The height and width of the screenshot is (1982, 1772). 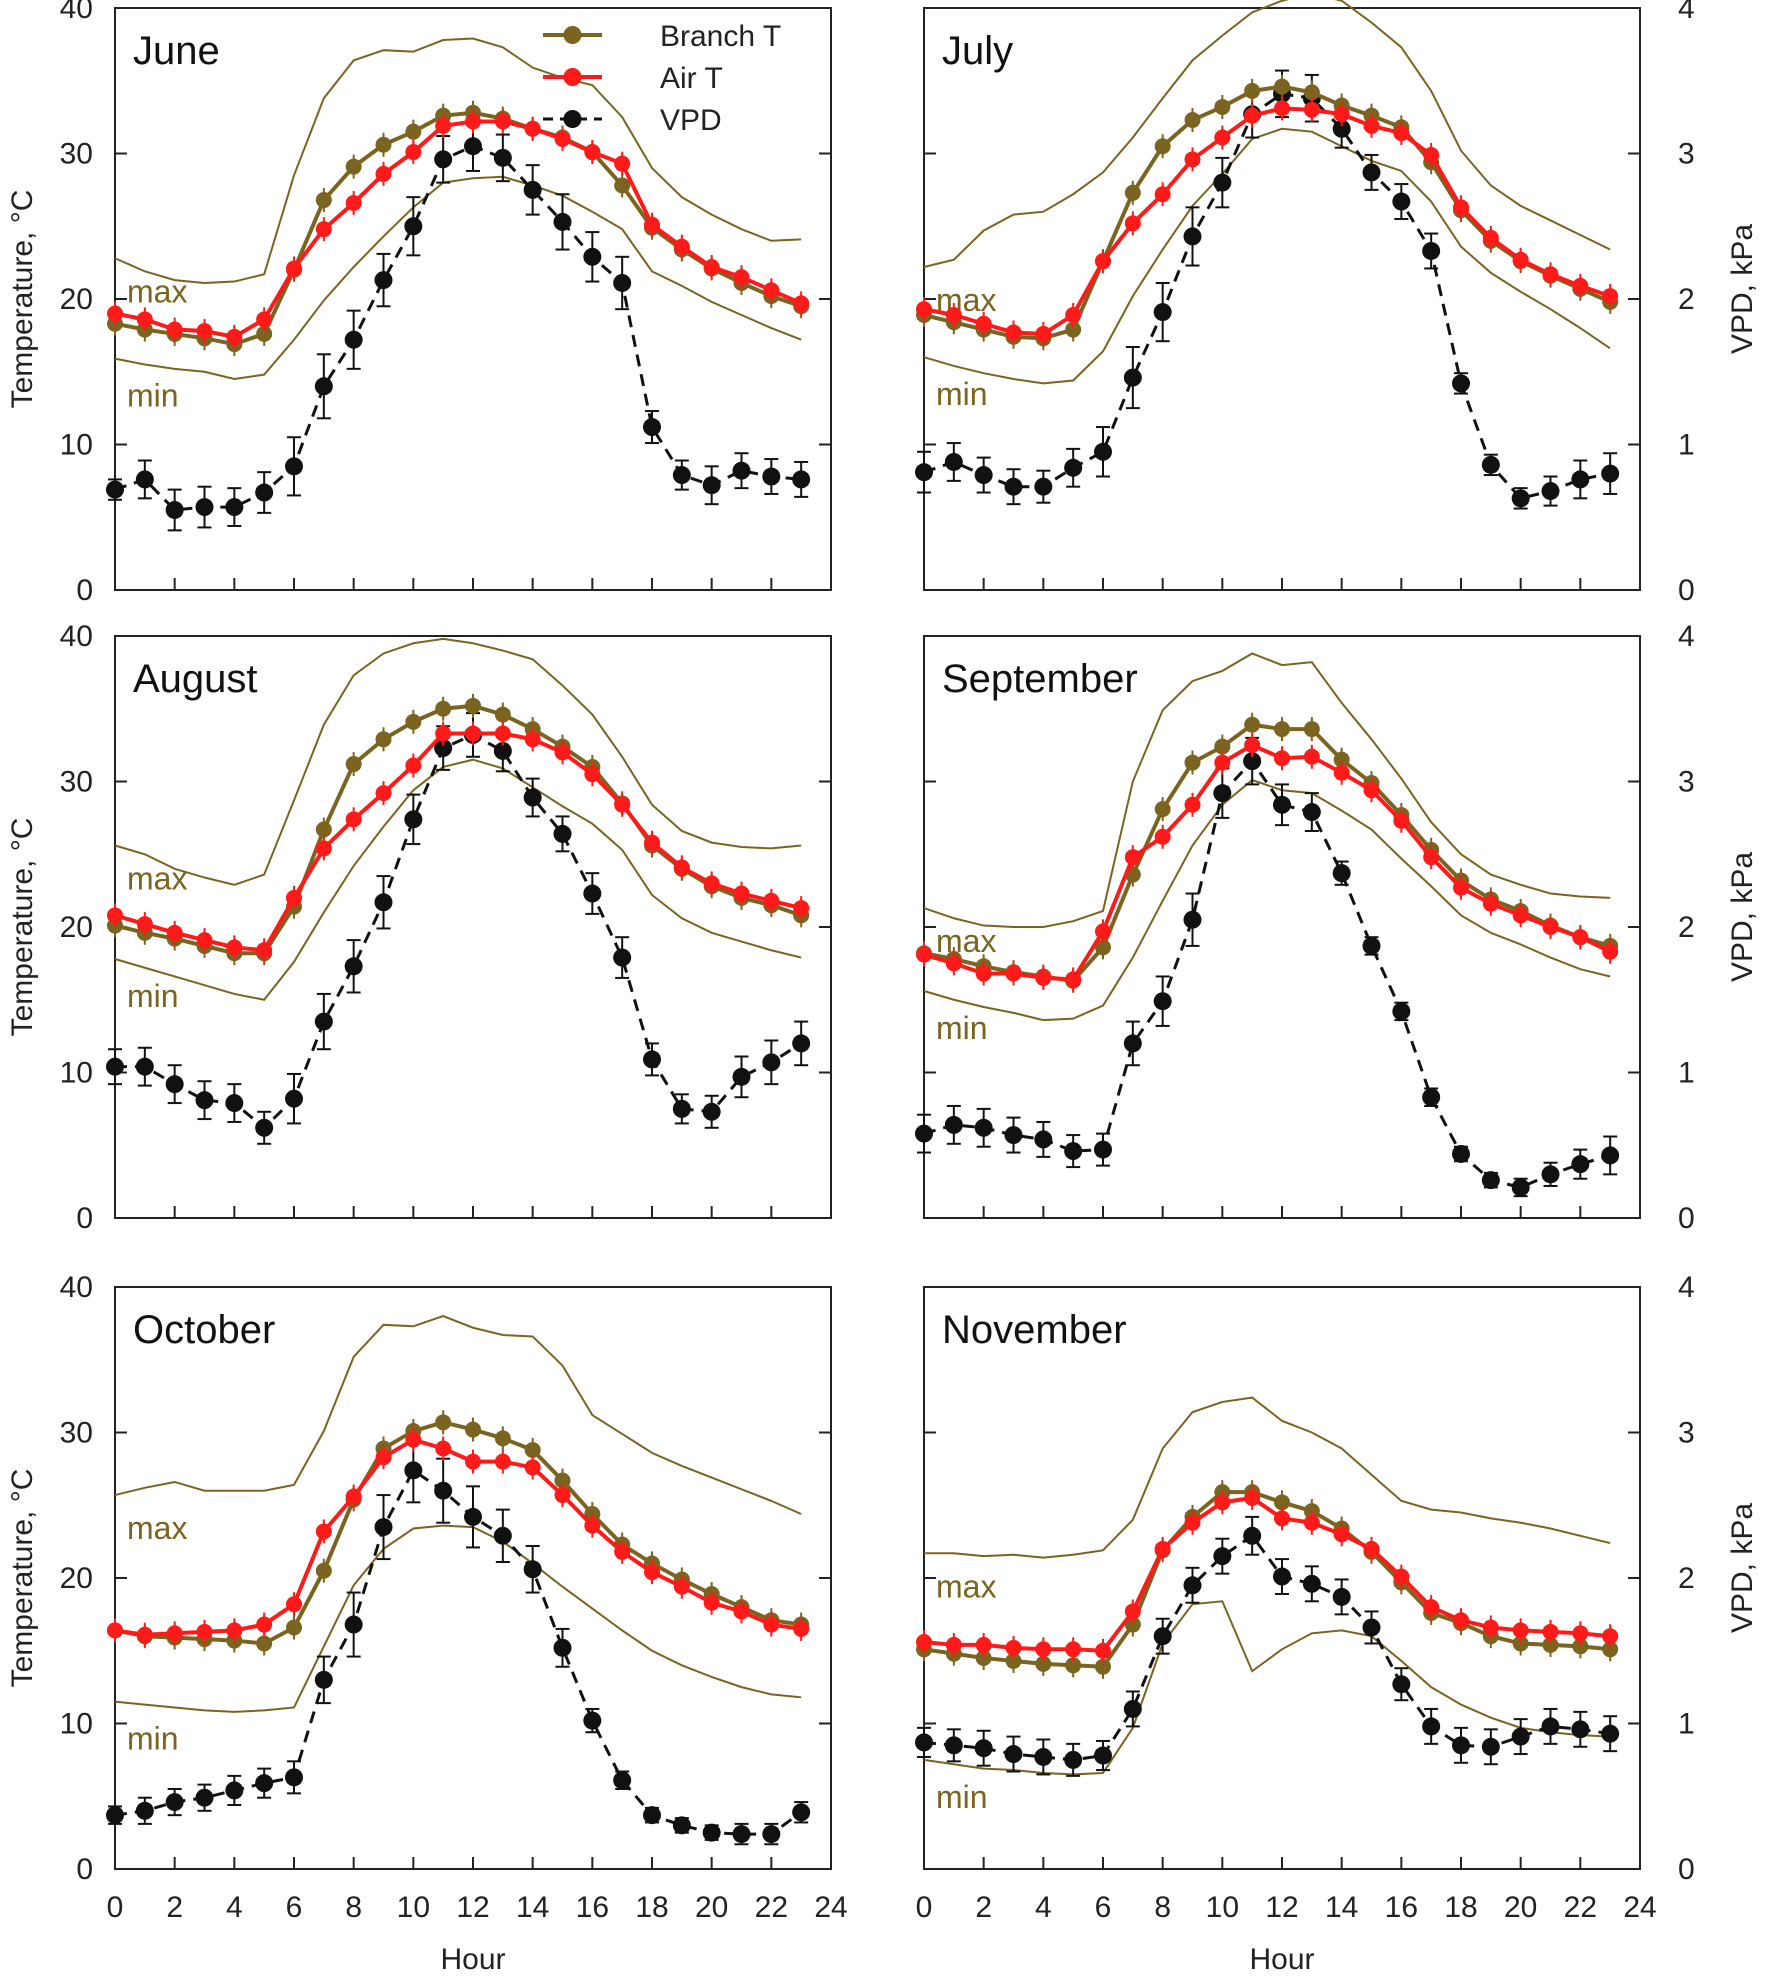 What do you see at coordinates (1686, 1218) in the screenshot?
I see `y2-tick-label: 0` at bounding box center [1686, 1218].